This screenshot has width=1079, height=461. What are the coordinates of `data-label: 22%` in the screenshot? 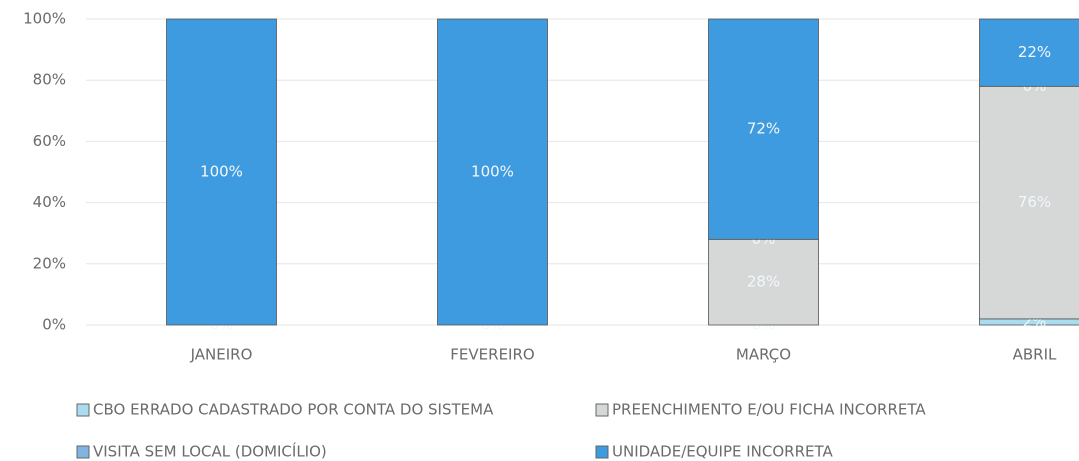 It's located at (1034, 52).